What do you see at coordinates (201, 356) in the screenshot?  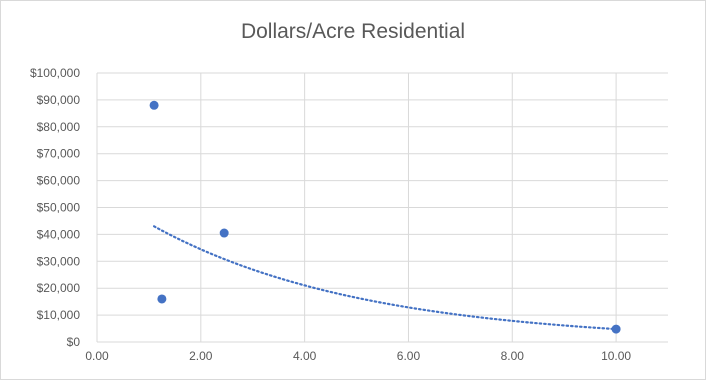 I see `x-tick-label: 2.00` at bounding box center [201, 356].